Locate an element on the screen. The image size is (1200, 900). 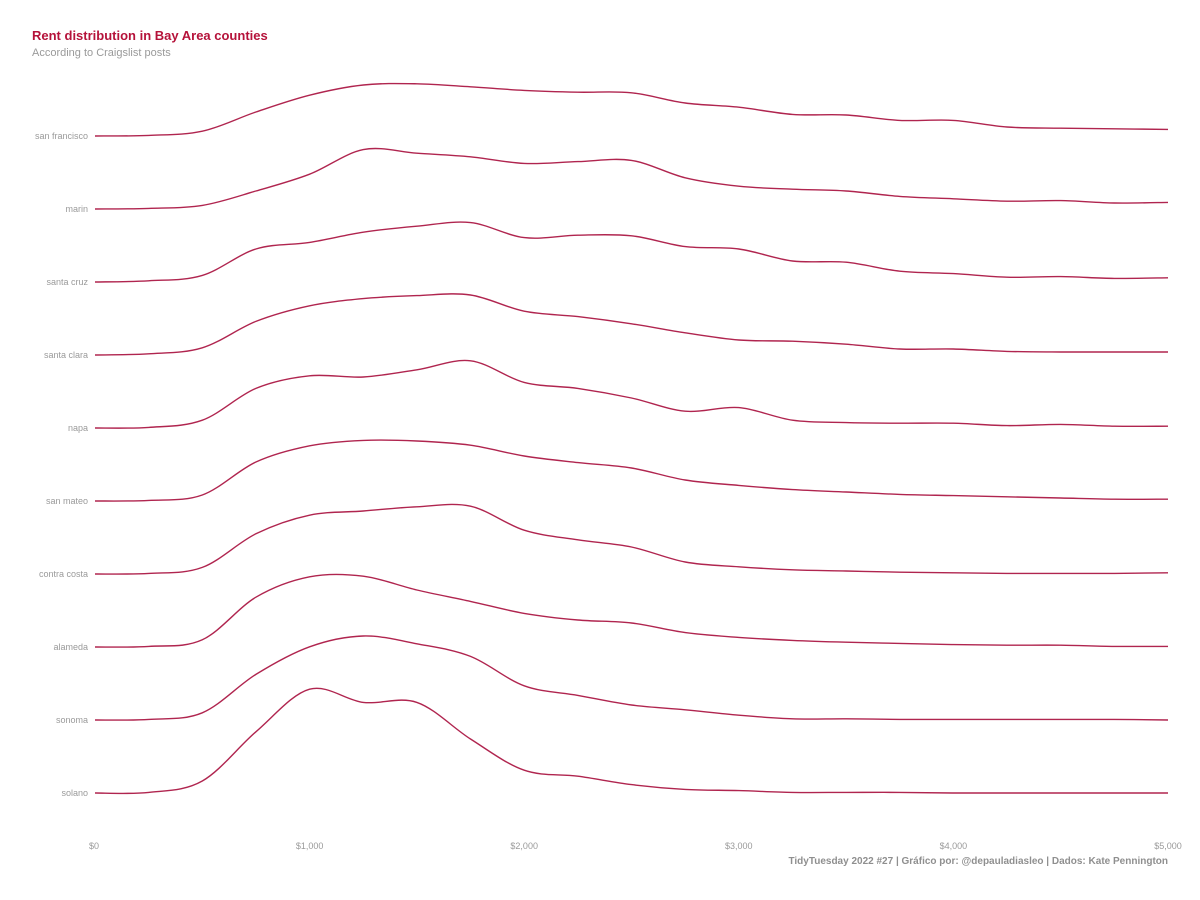
x-tick-label: $2,000 is located at coordinates (524, 846).